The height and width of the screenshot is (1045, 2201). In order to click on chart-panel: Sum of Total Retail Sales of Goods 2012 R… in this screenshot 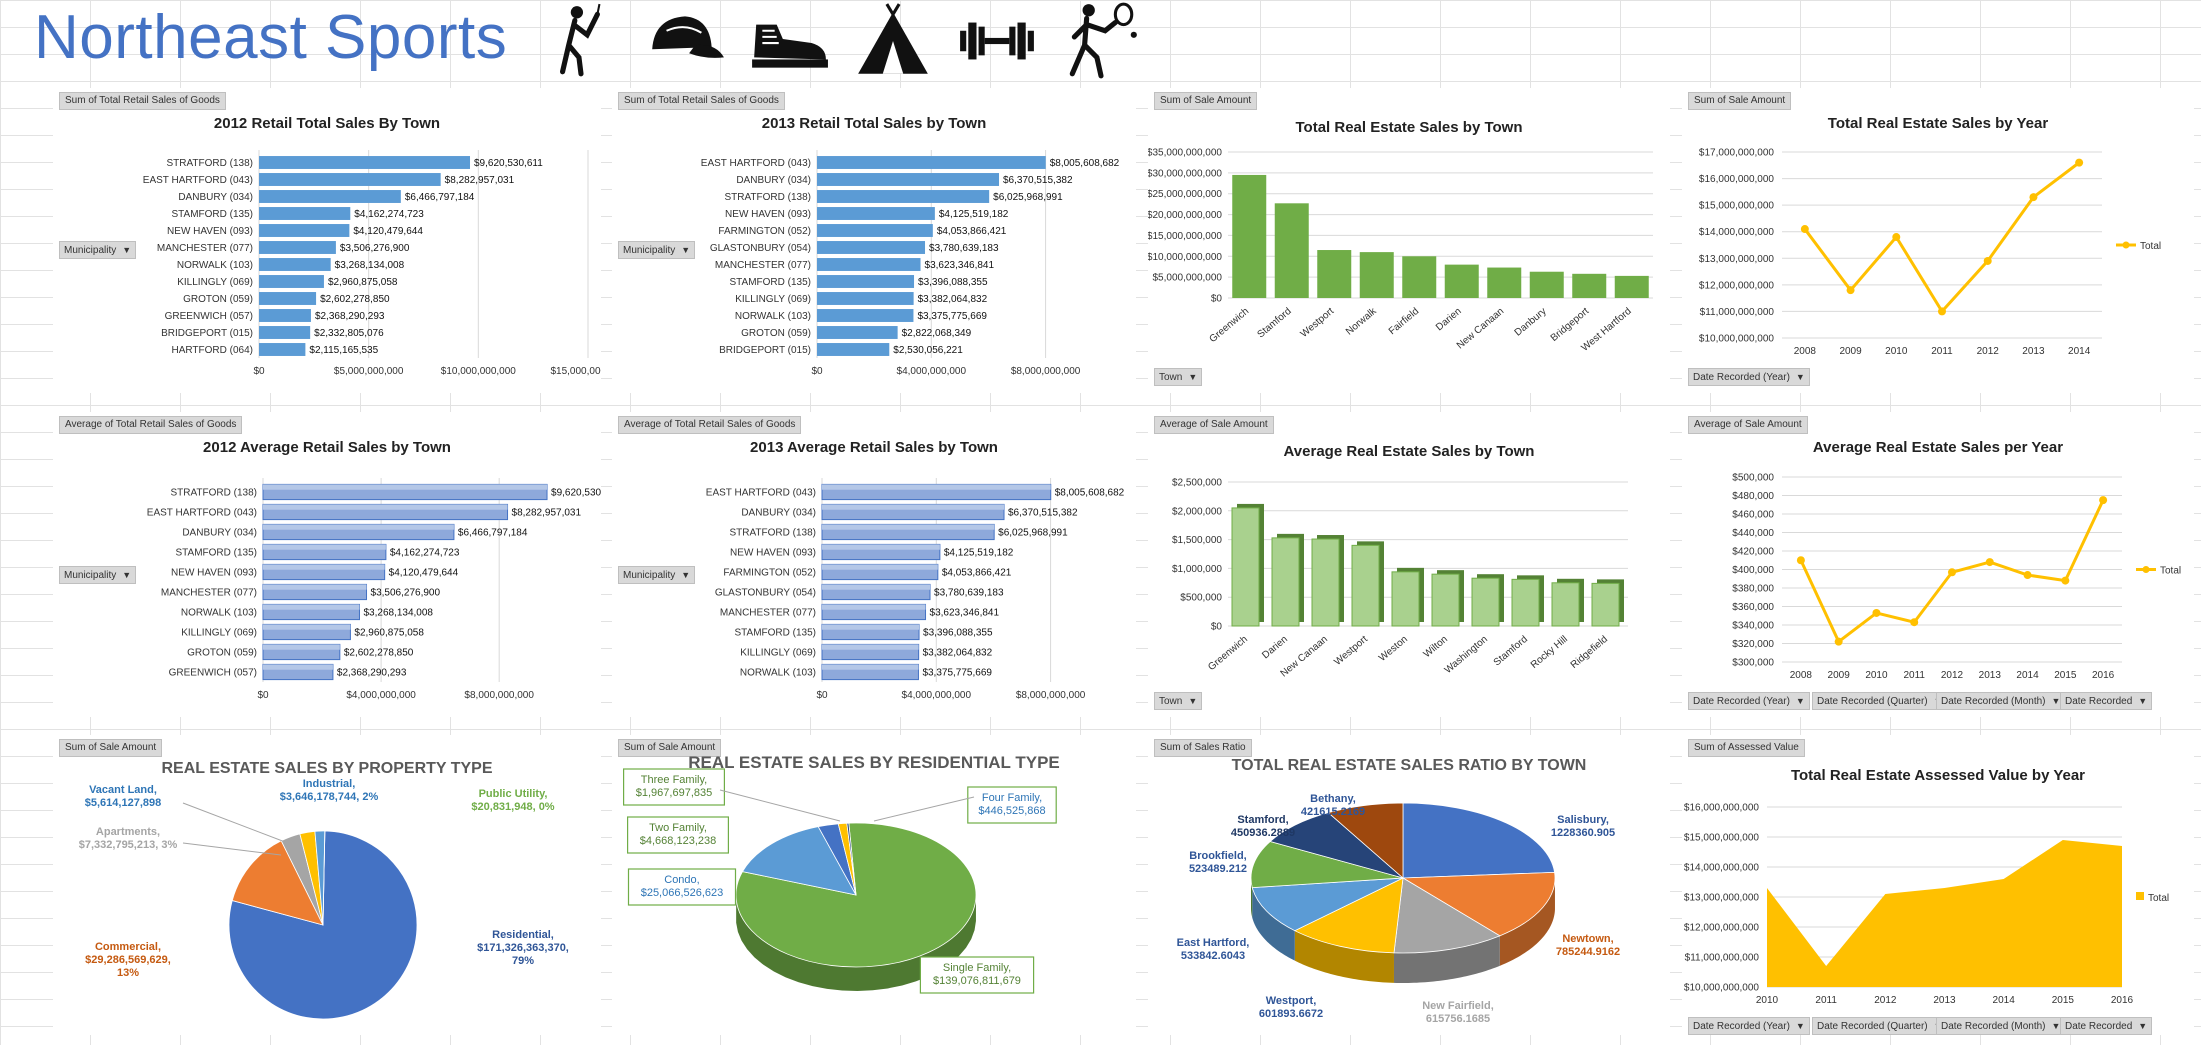, I will do `click(327, 240)`.